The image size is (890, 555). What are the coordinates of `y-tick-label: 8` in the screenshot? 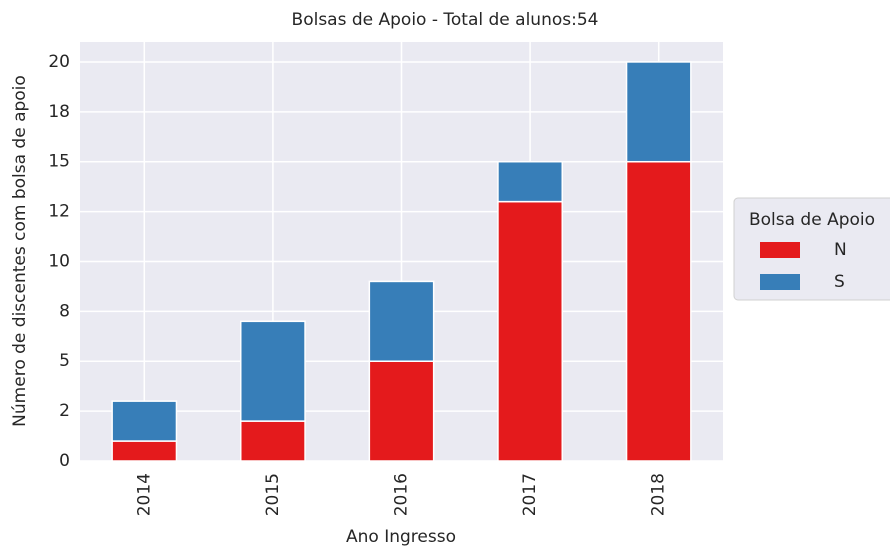 It's located at (64, 311).